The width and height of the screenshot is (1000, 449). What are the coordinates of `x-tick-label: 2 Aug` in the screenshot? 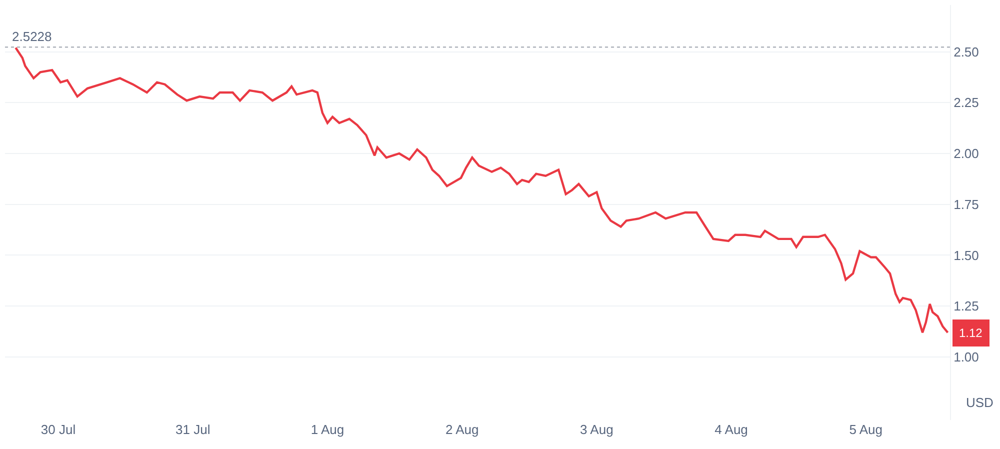 It's located at (462, 429).